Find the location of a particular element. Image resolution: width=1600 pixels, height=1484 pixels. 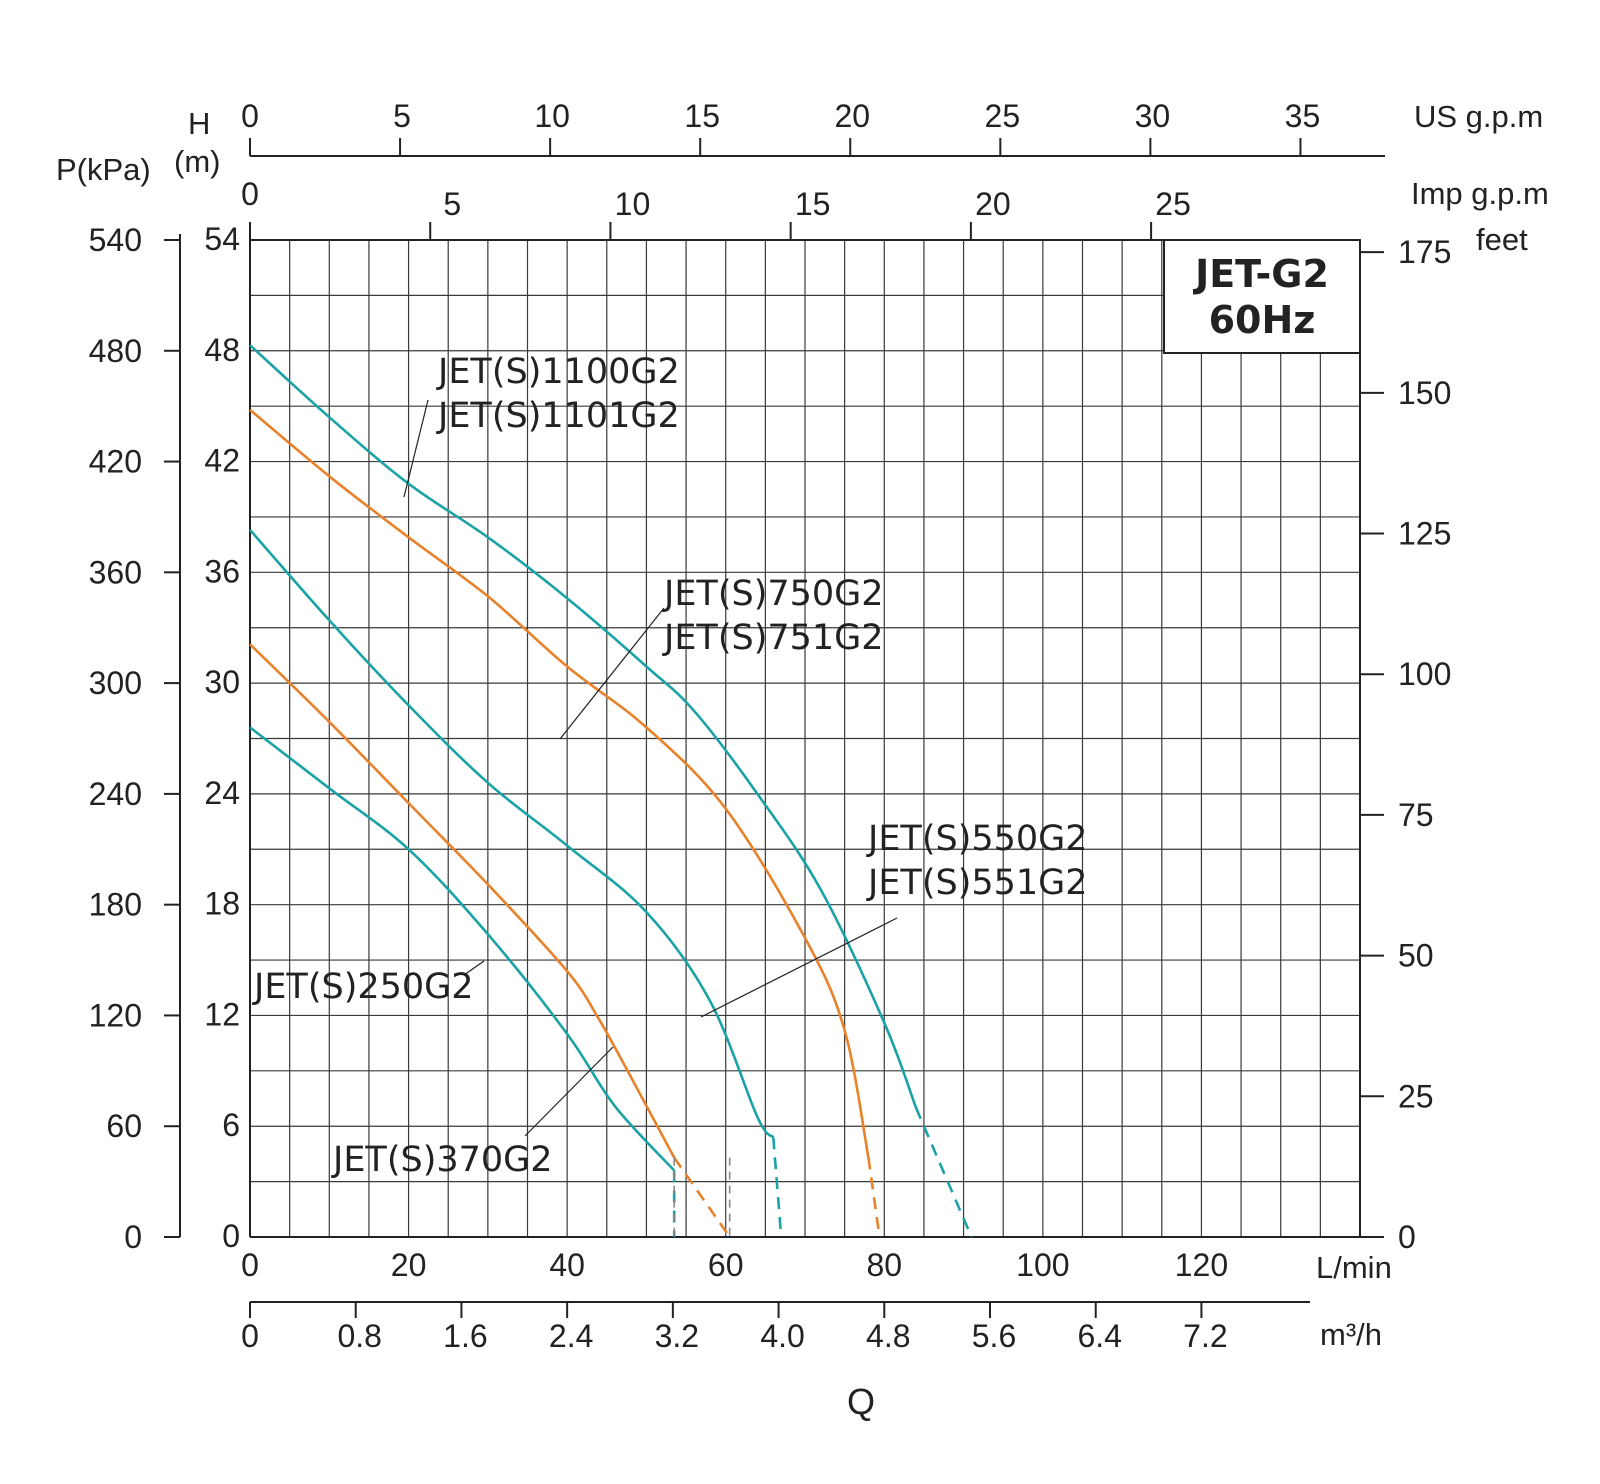

tick-kpa-60: 60 is located at coordinates (124, 1126).